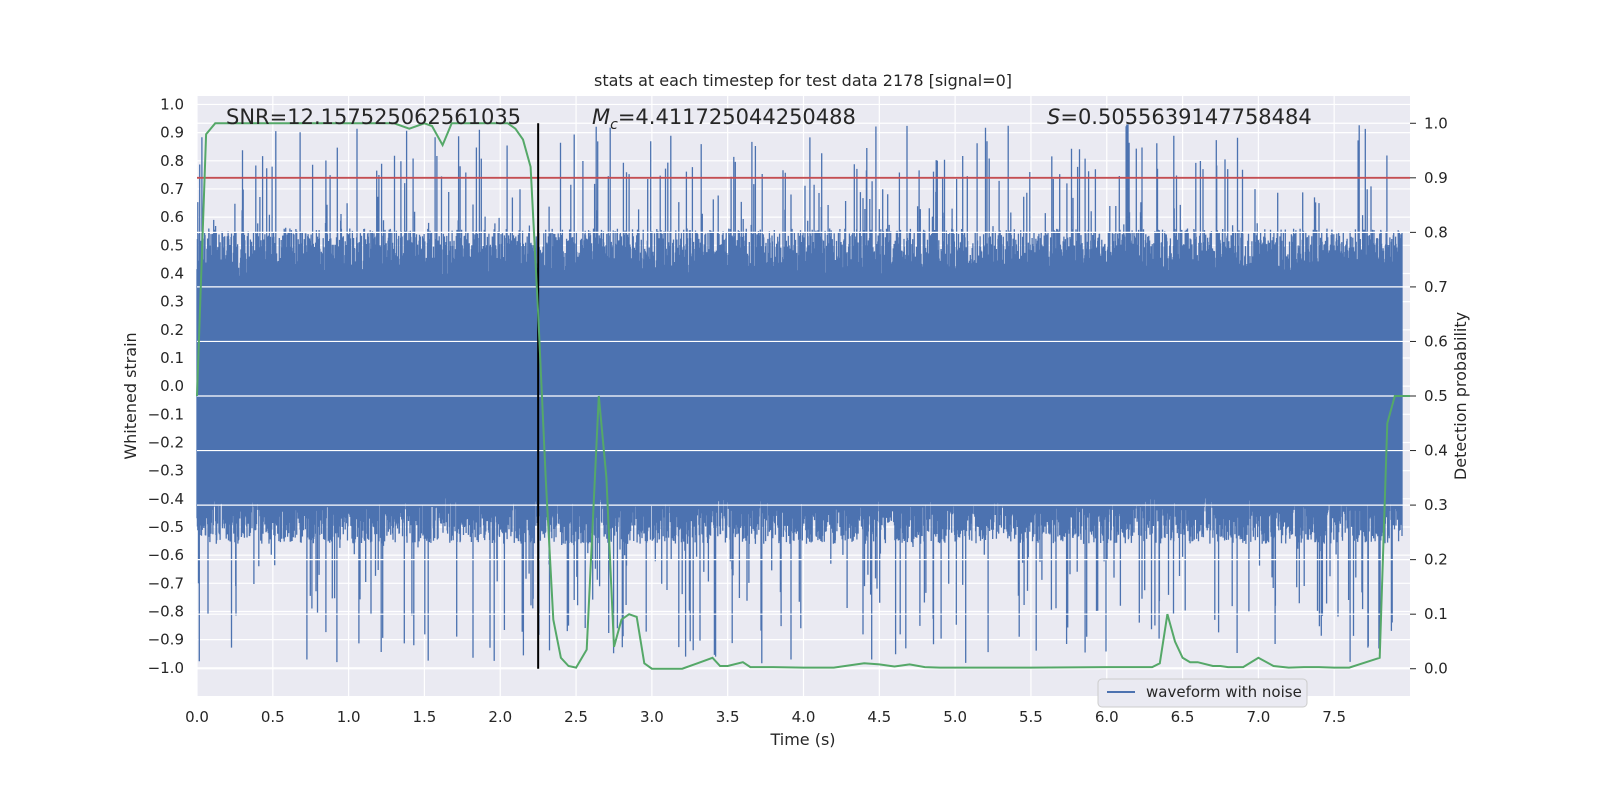 The height and width of the screenshot is (800, 1600). Describe the element at coordinates (1107, 717) in the screenshot. I see `x-tick-label: 6.0` at that location.